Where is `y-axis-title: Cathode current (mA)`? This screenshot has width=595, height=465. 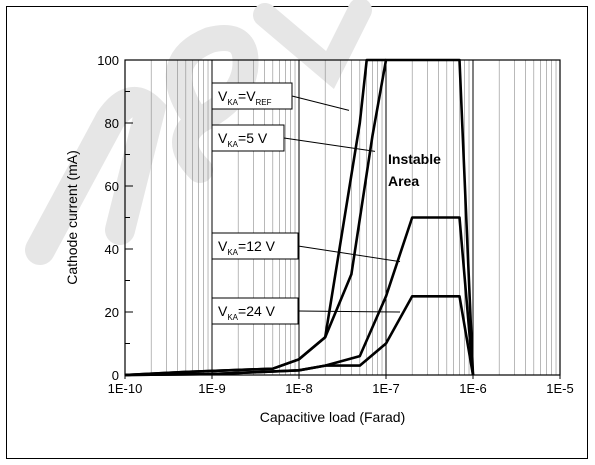 y-axis-title: Cathode current (mA) is located at coordinates (72, 217).